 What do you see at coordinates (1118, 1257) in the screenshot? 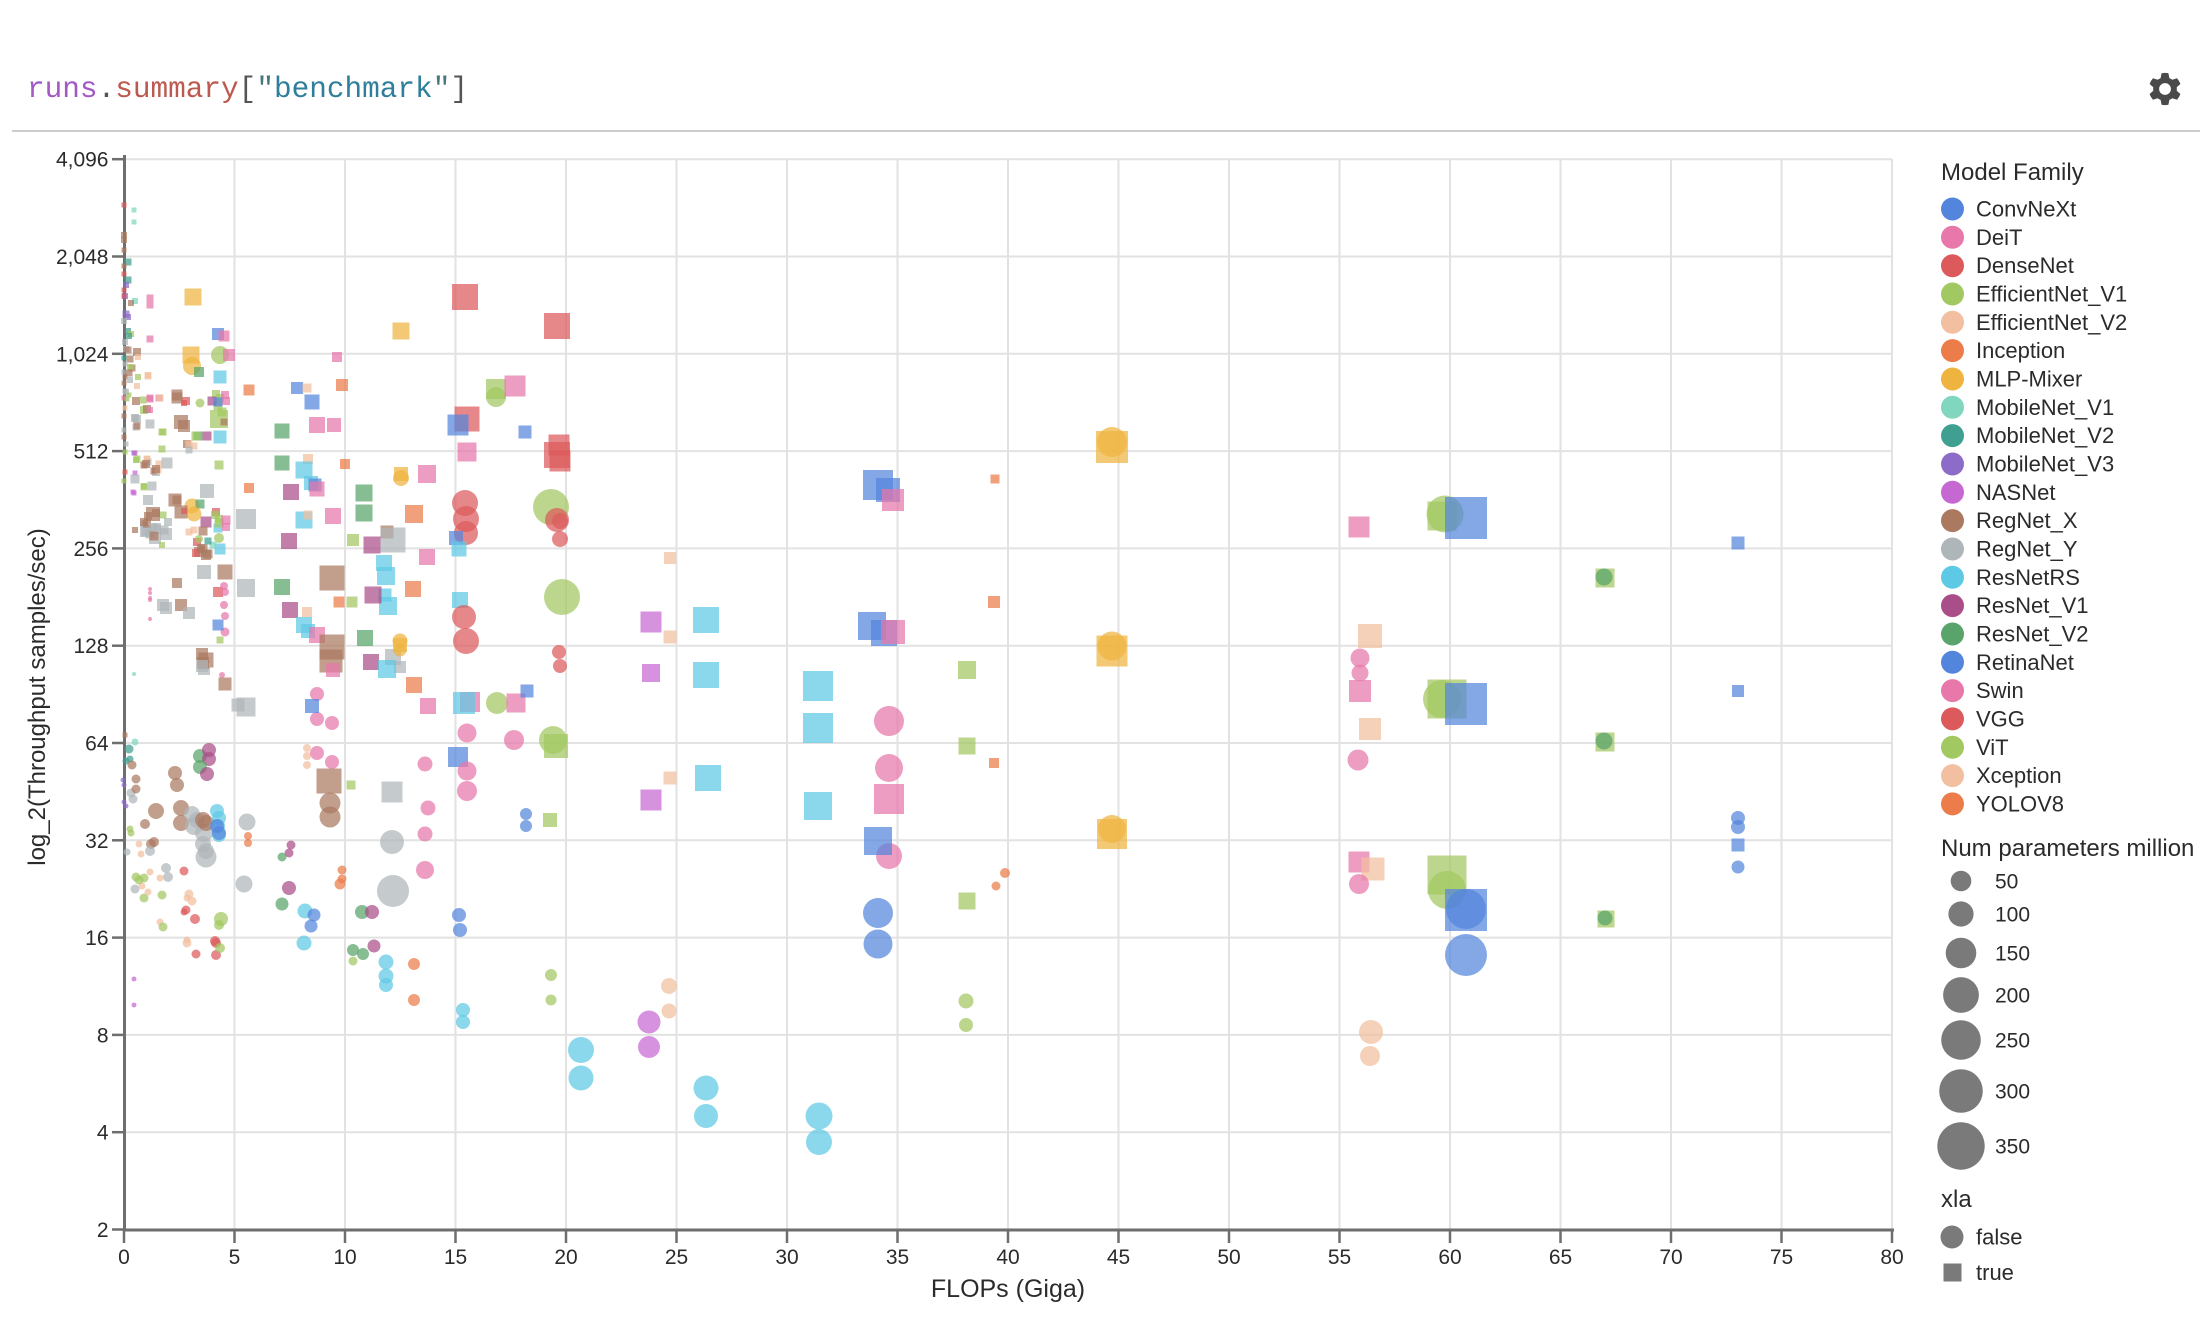
I see `svg-text: 45` at bounding box center [1118, 1257].